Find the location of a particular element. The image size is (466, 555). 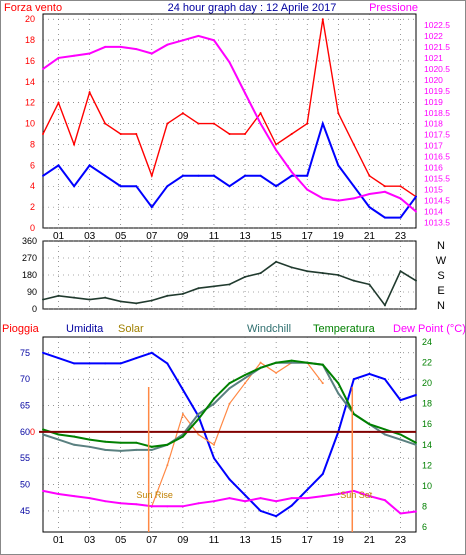

humidity-tick: 60 is located at coordinates (25, 432).